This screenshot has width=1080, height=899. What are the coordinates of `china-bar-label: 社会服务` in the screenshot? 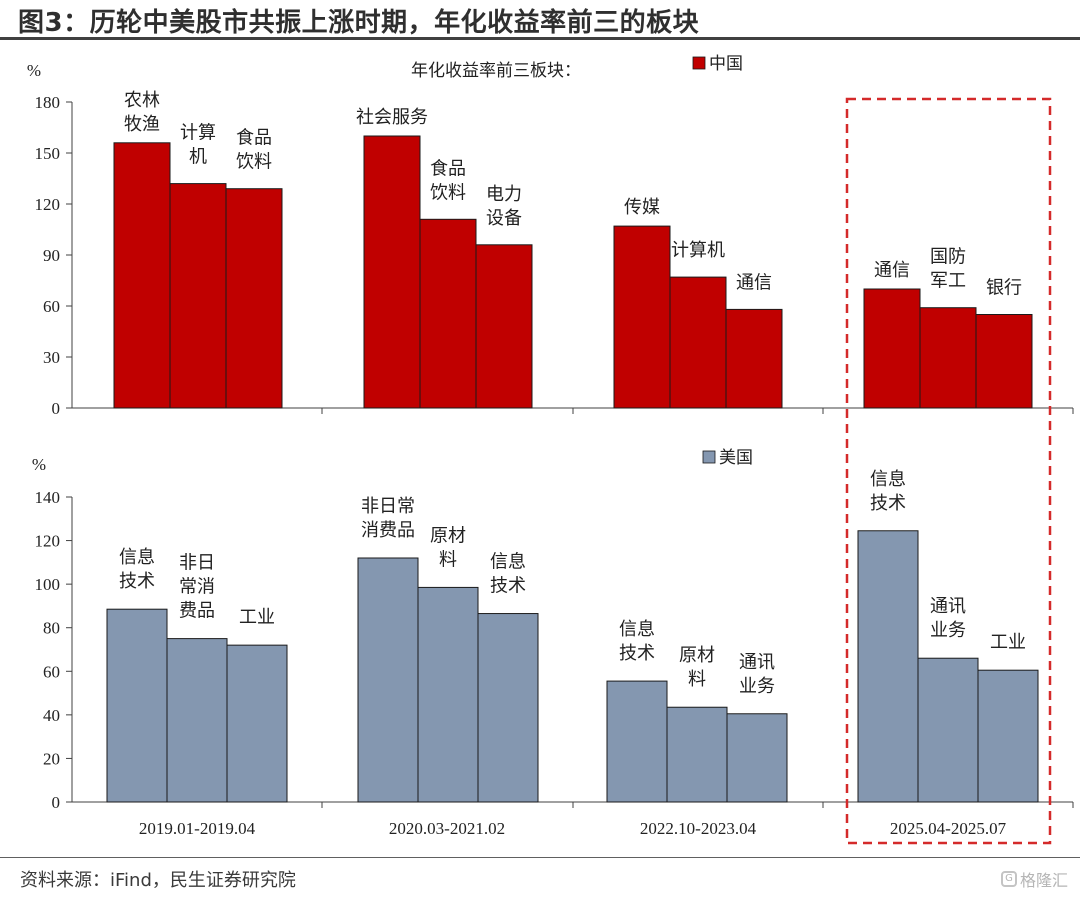 It's located at (392, 117).